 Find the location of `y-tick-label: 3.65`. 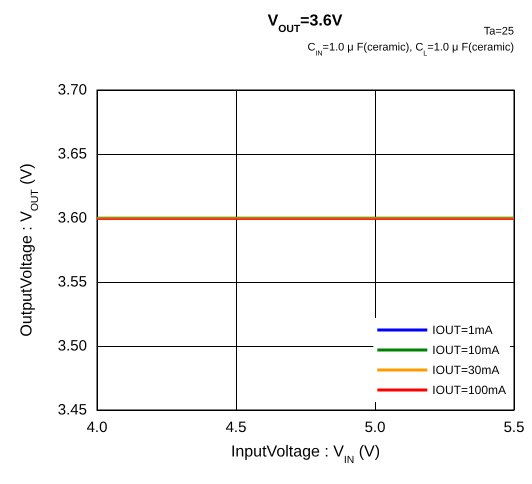

y-tick-label: 3.65 is located at coordinates (72, 154).